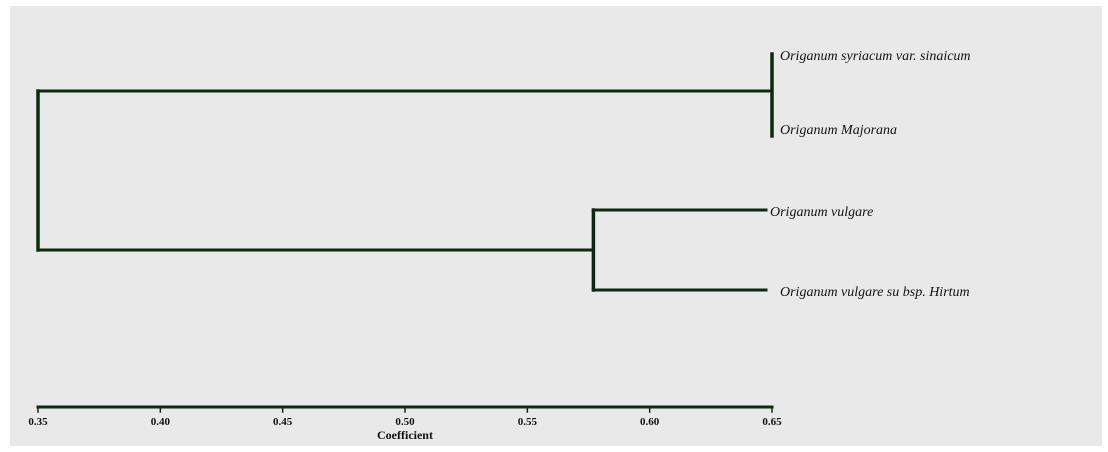 The width and height of the screenshot is (1108, 452). Describe the element at coordinates (528, 422) in the screenshot. I see `x-tick-label-5: 0.55` at that location.